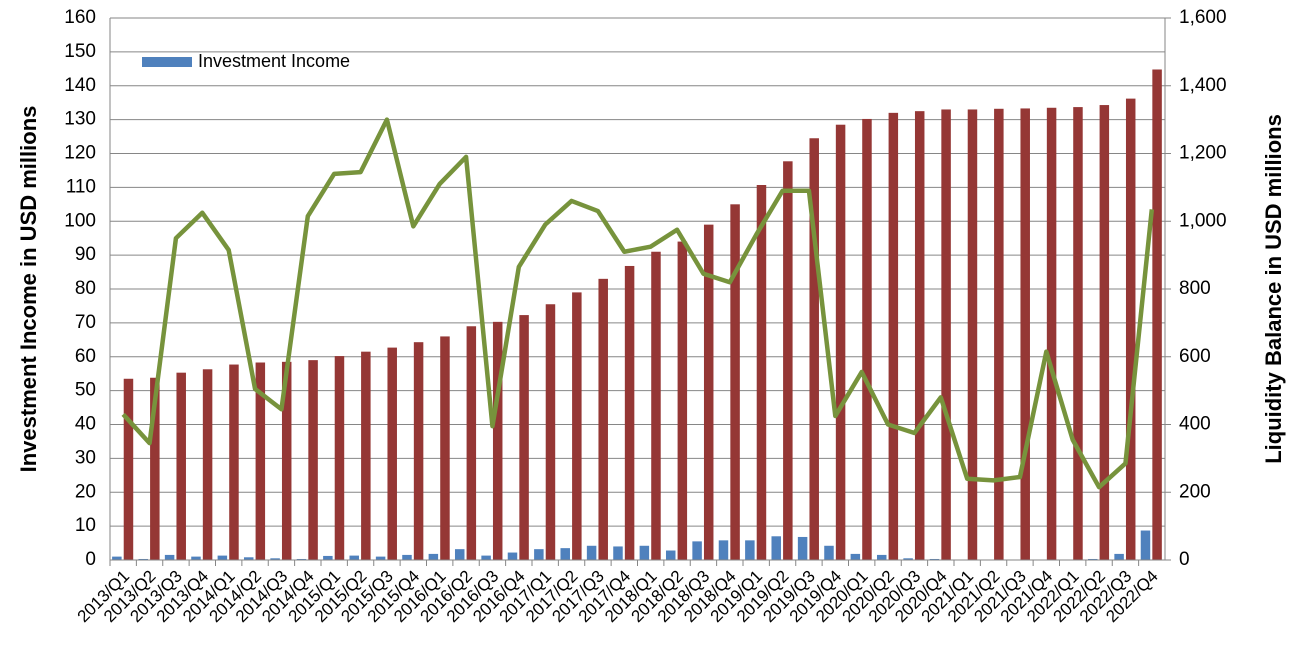 The height and width of the screenshot is (664, 1300). What do you see at coordinates (28, 289) in the screenshot?
I see `y-axis-title: Investment Income in USD millions` at bounding box center [28, 289].